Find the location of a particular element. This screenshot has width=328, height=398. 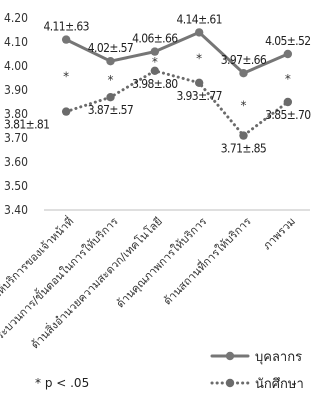

y-tick-label: 3.90 is located at coordinates (16, 90).